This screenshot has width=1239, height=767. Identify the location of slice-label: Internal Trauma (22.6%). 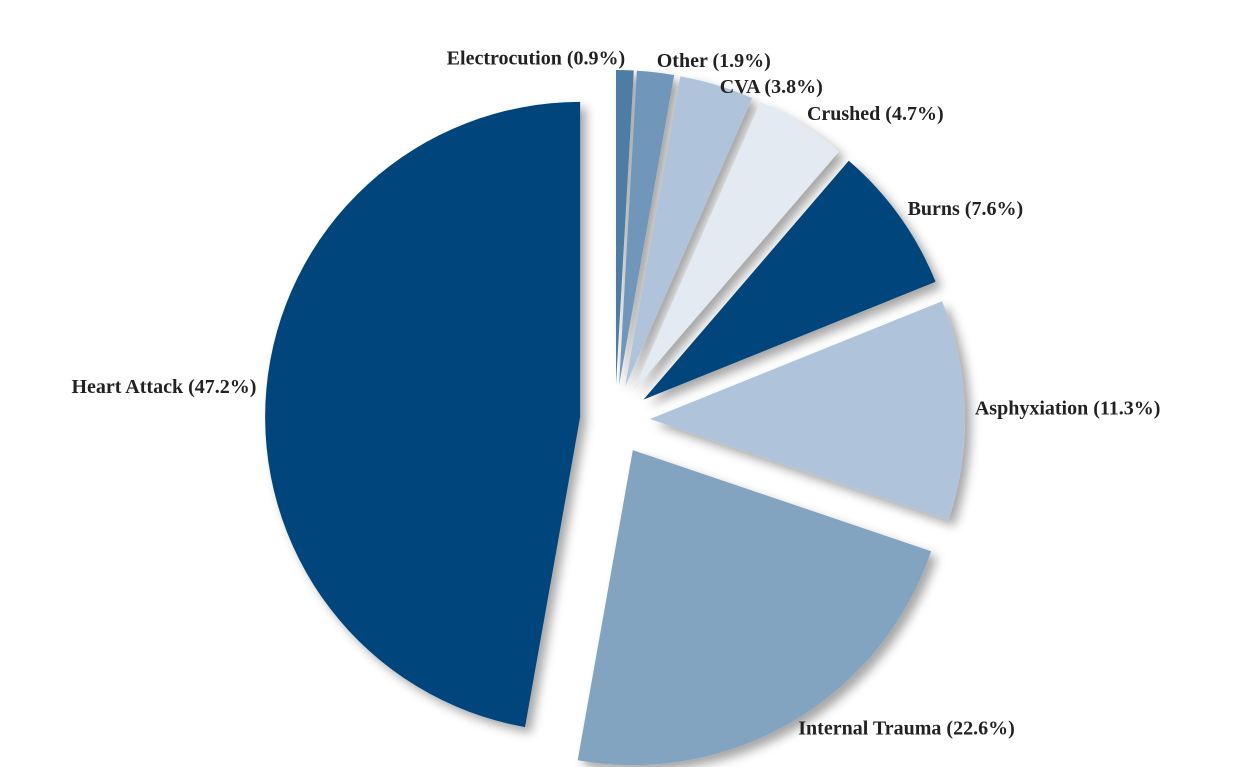
(906, 728).